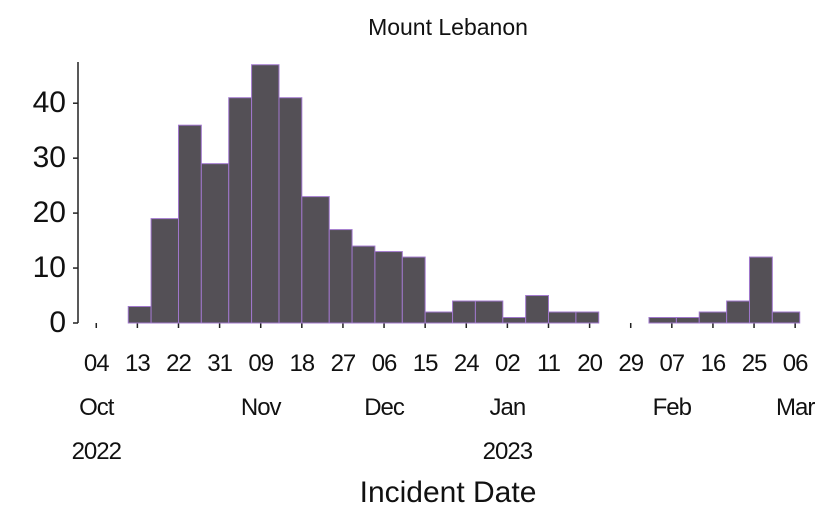 This screenshot has height=518, width=828. Describe the element at coordinates (672, 385) in the screenshot. I see `x-tick-label: 07 Feb` at that location.